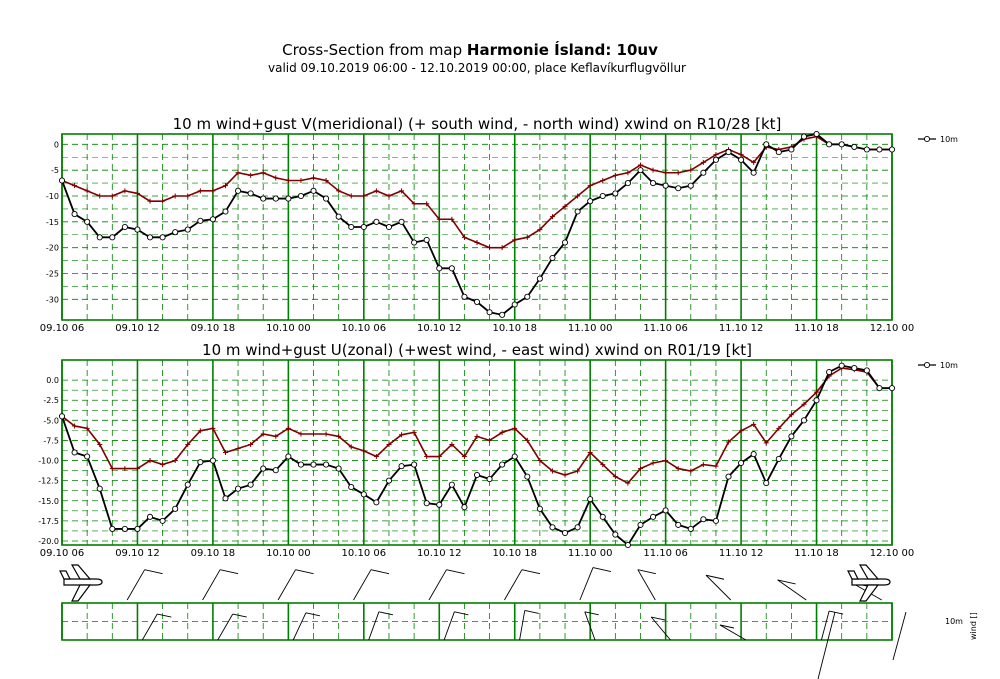 Image resolution: width=1000 pixels, height=679 pixels. I want to click on x-tick-label: 09.10 06, so click(62, 328).